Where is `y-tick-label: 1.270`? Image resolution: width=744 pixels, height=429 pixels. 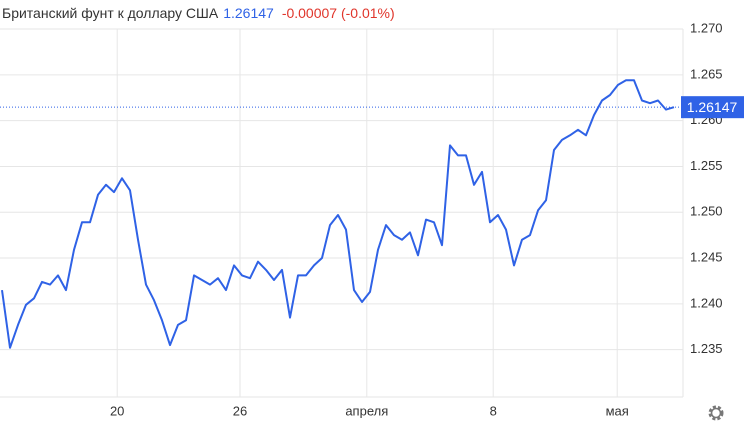
y-tick-label: 1.270 is located at coordinates (706, 27).